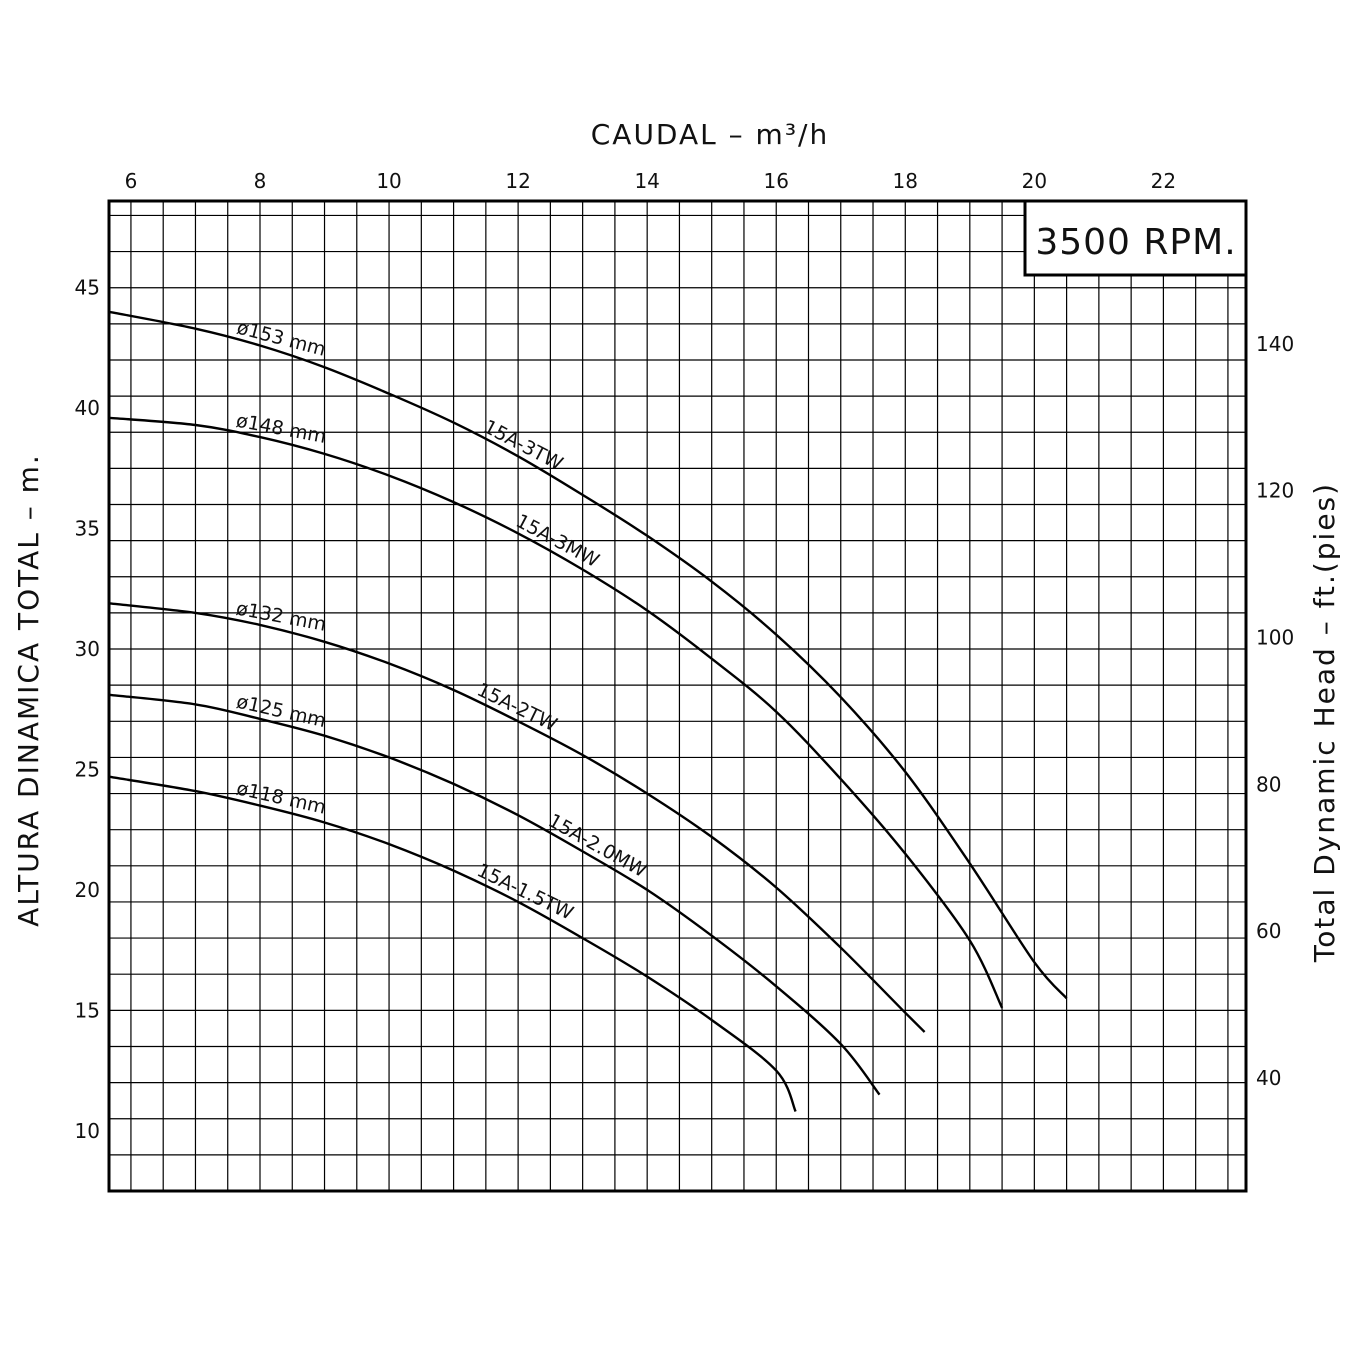 The height and width of the screenshot is (1360, 1360). I want to click on y-tick-label: 20, so click(87, 890).